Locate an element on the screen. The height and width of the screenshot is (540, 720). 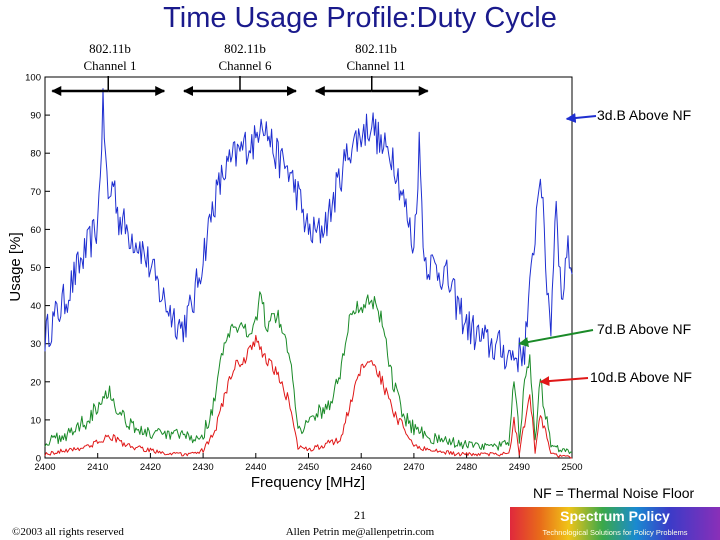
copyright-notice: ©2003 all rights reserved is located at coordinates (68, 532).